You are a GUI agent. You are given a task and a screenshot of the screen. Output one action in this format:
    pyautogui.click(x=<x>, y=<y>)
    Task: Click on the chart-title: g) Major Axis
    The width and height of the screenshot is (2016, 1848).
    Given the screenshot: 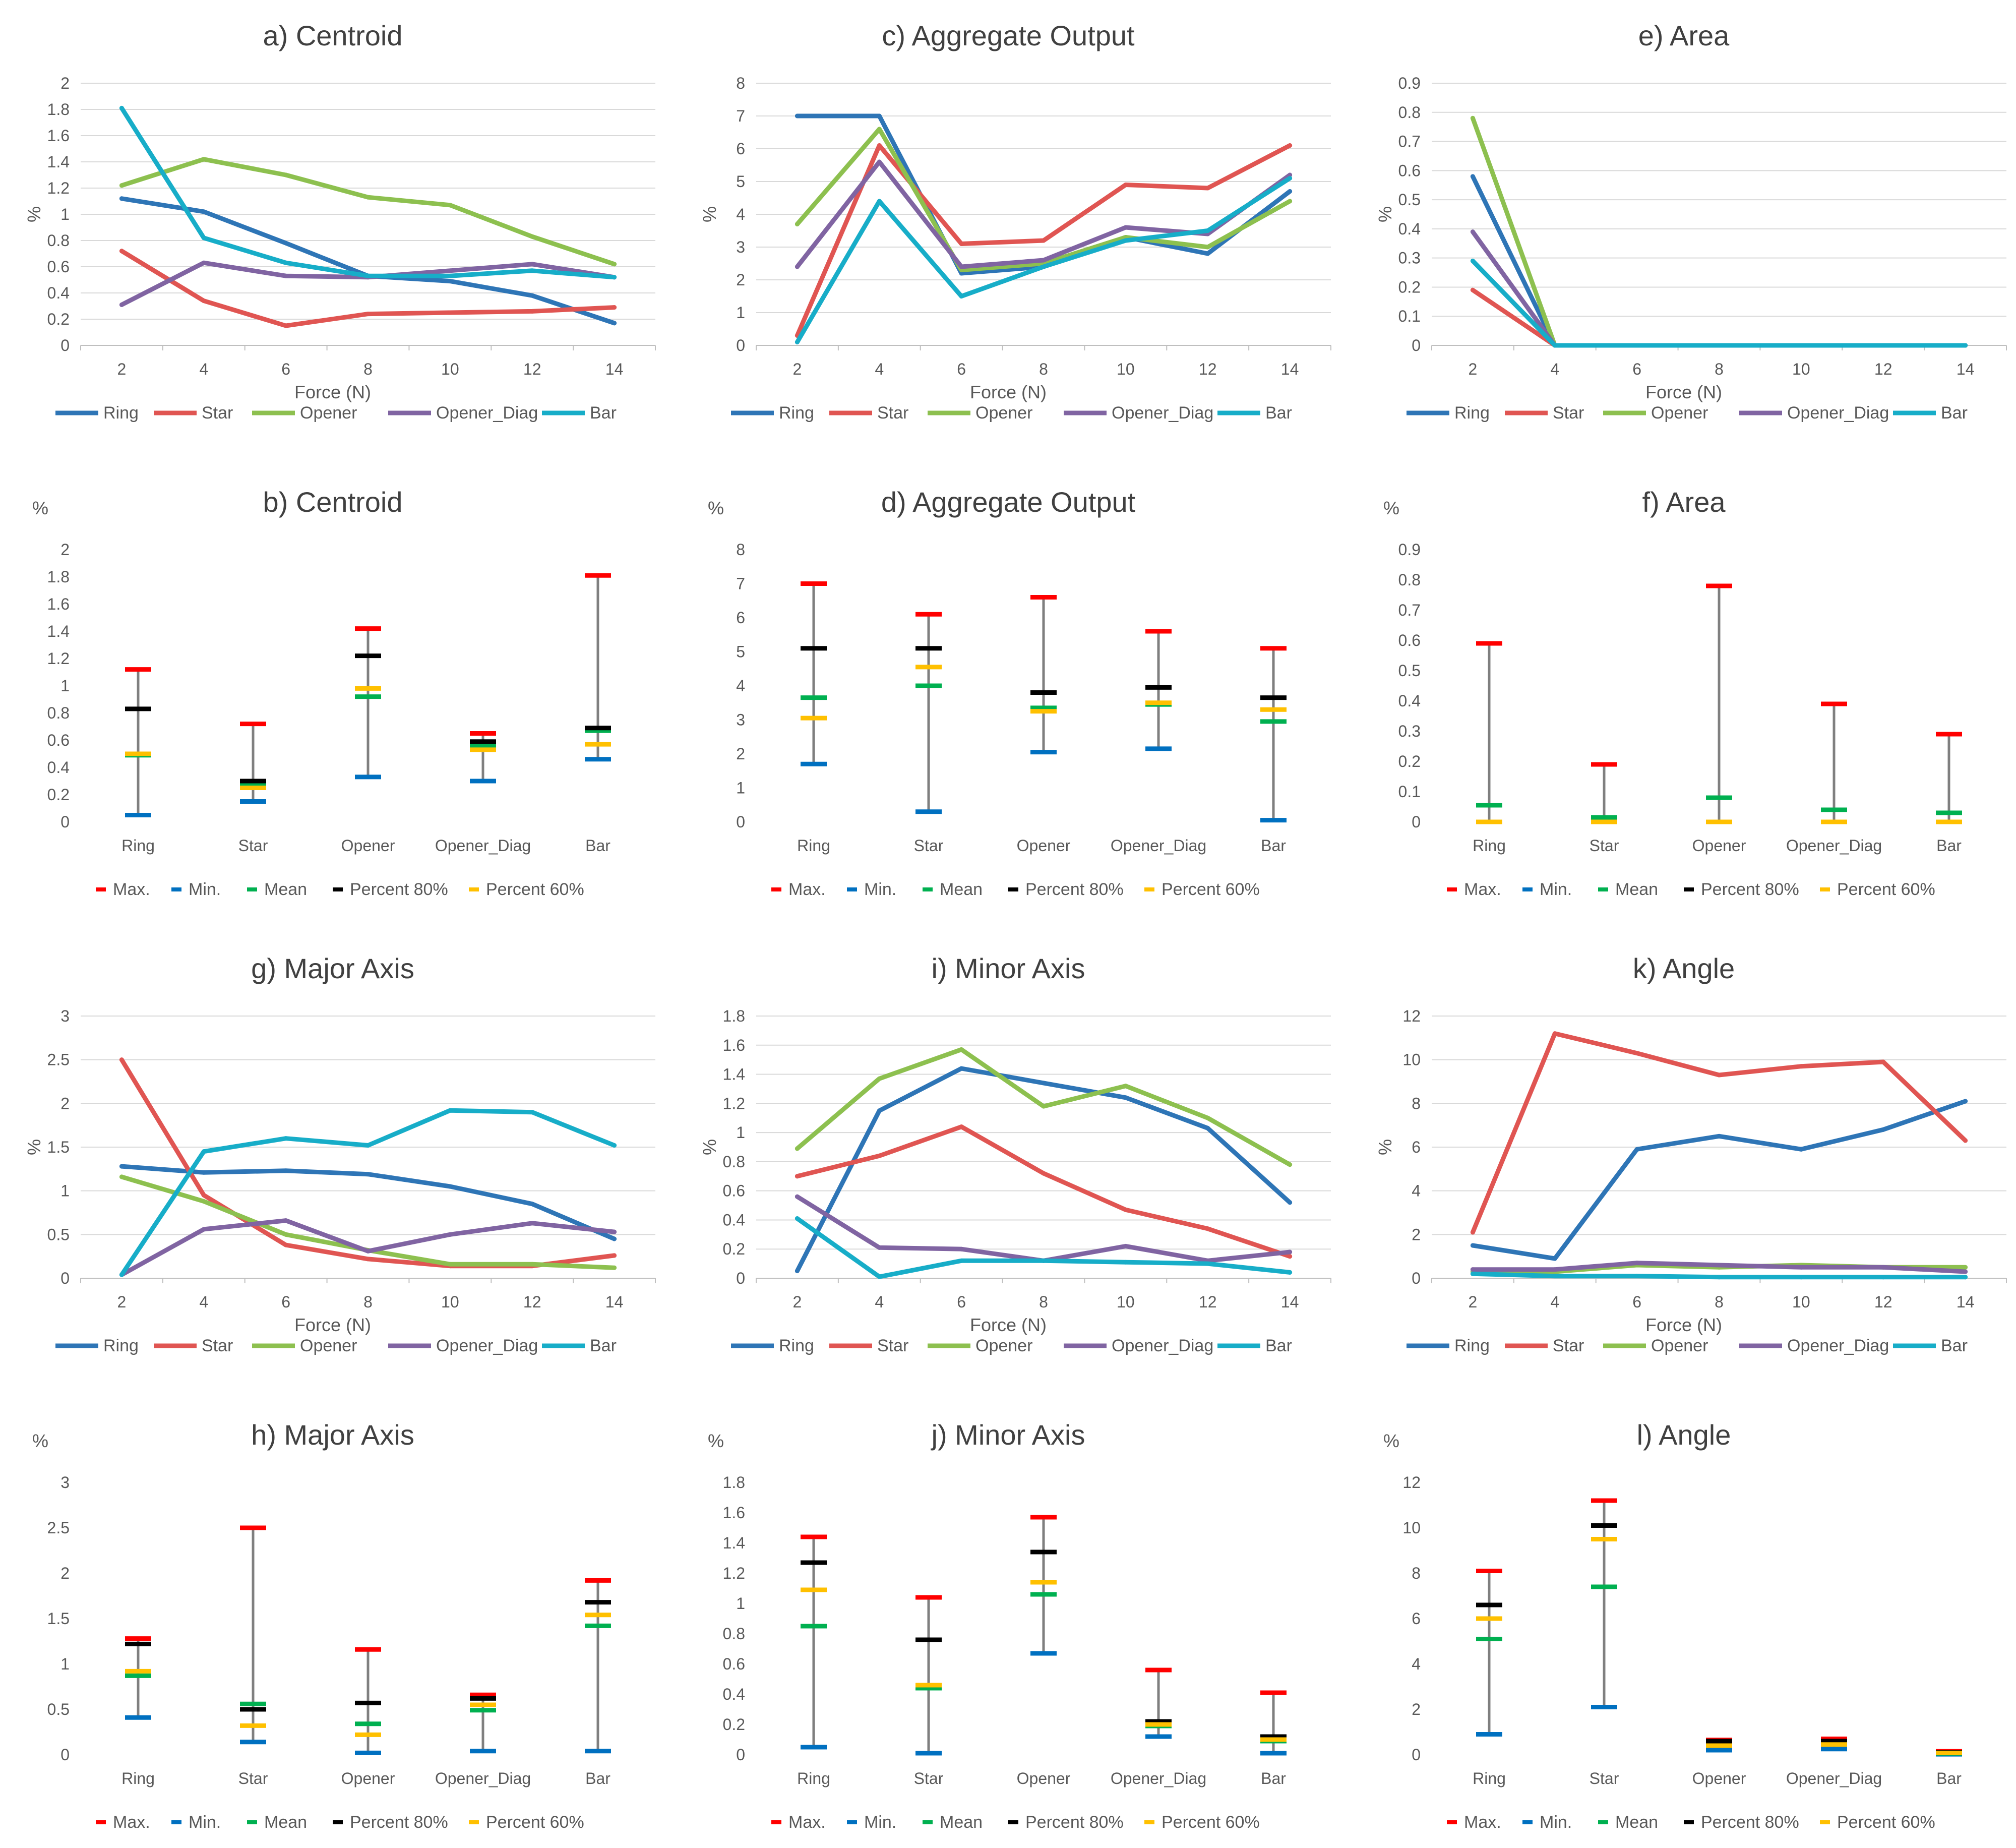 What is the action you would take?
    pyautogui.click(x=332, y=968)
    